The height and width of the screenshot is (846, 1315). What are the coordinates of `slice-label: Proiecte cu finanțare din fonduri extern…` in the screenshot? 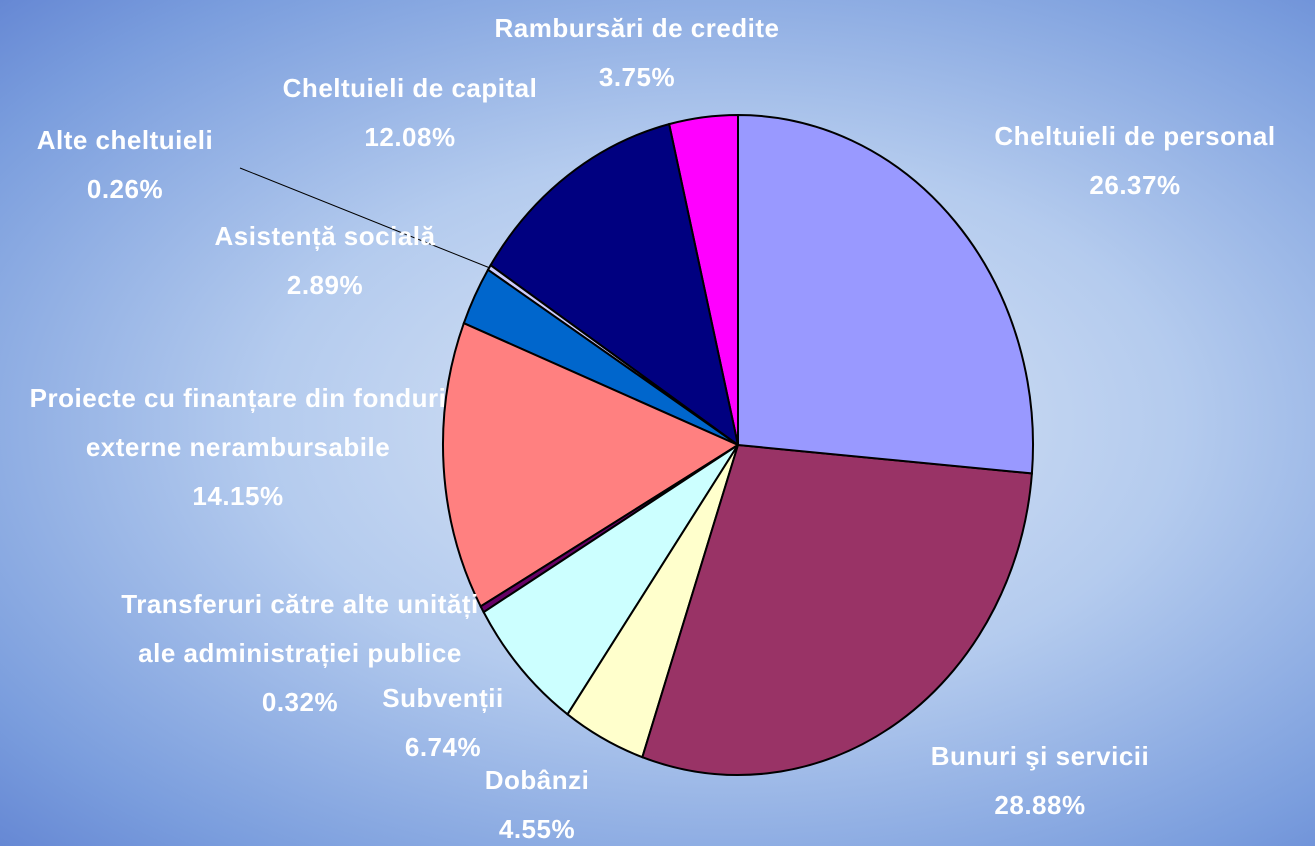 It's located at (238, 447).